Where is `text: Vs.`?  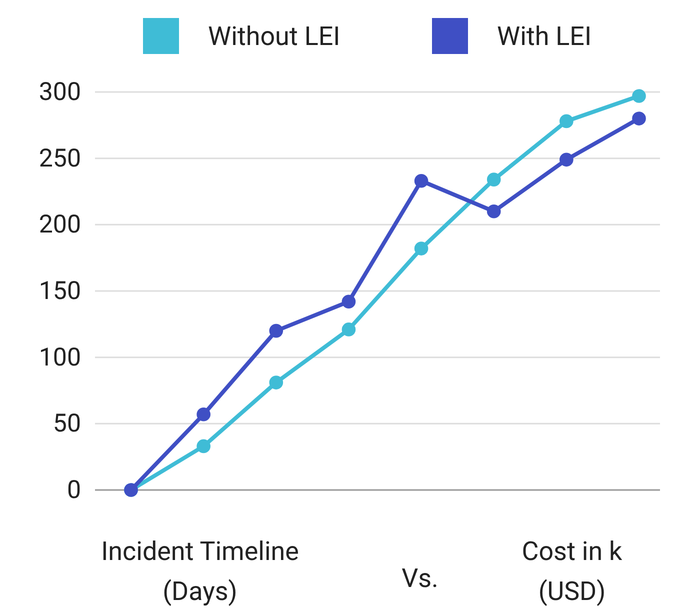 text: Vs. is located at coordinates (420, 579).